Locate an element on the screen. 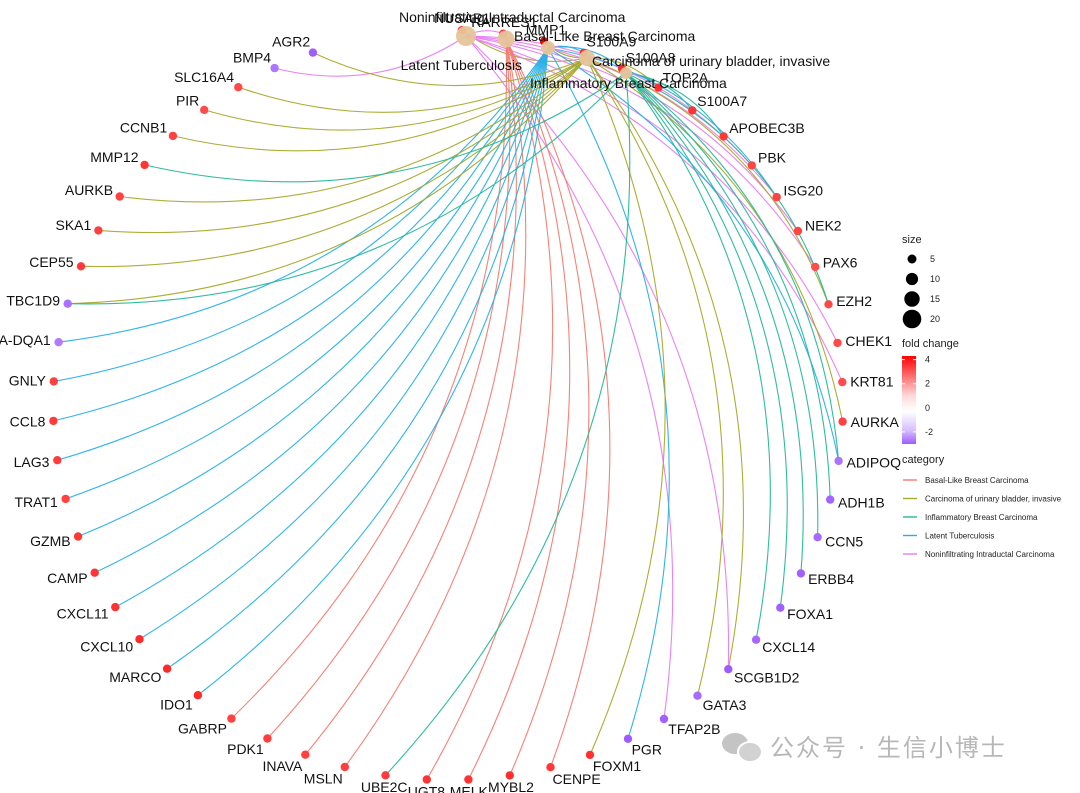 The height and width of the screenshot is (793, 1080). edge-slc16a4-carcinoma-of-urinary-bladder-invasive is located at coordinates (413, 85).